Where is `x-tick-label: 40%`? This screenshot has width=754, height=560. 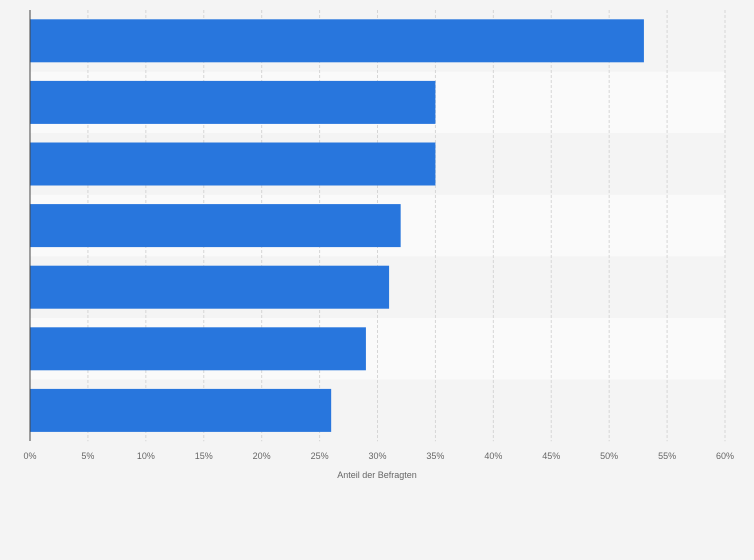 x-tick-label: 40% is located at coordinates (493, 456).